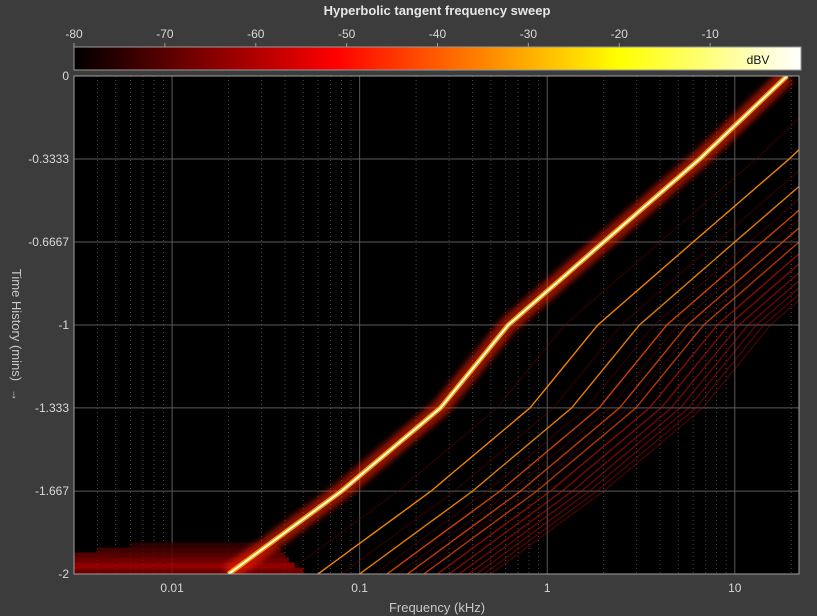  I want to click on y-tick-label: -2, so click(63, 574).